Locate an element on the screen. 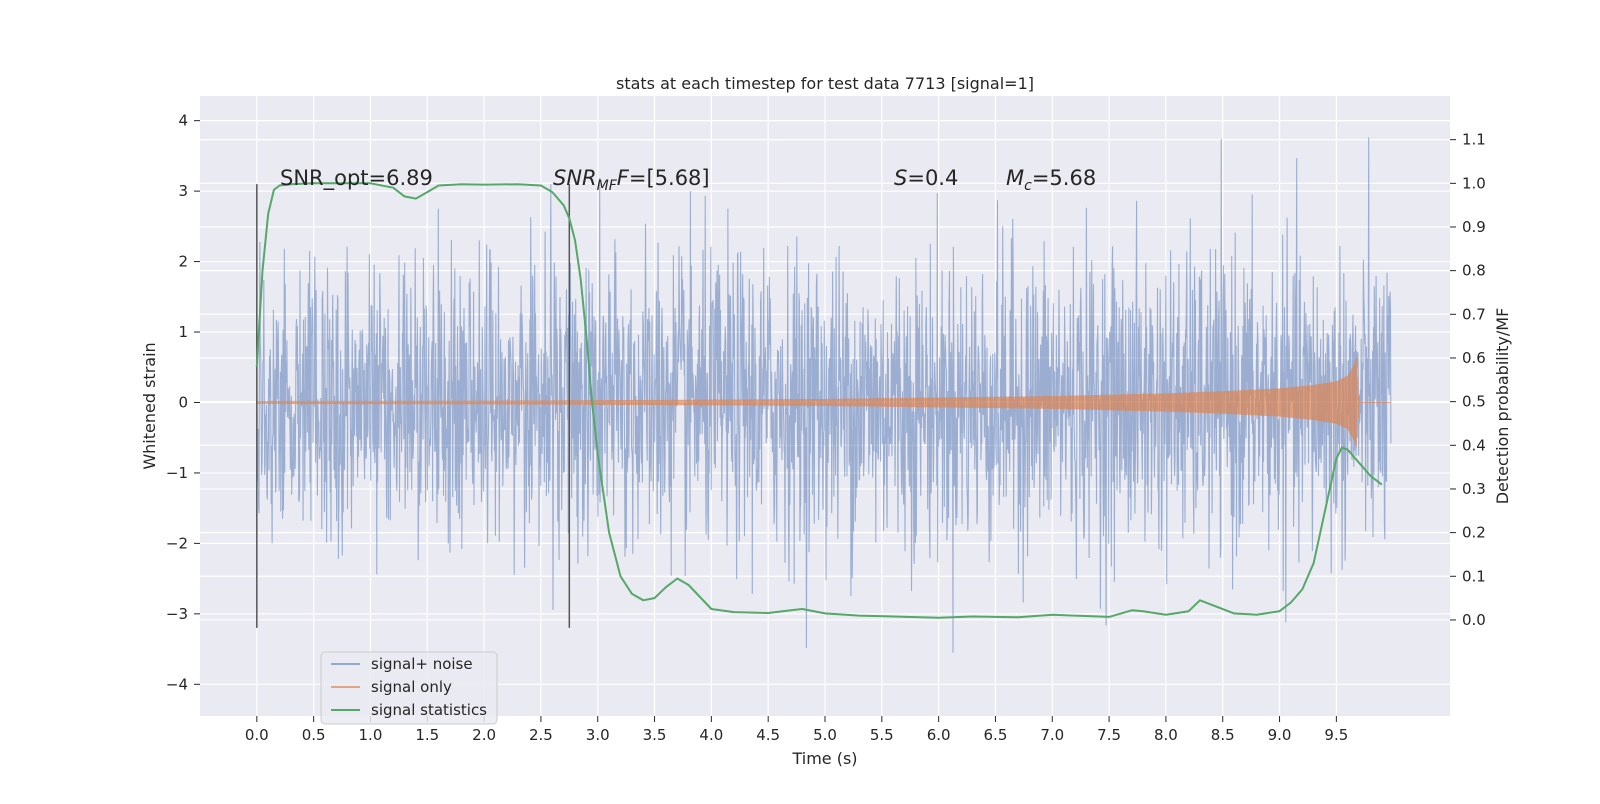  x-tick-label: 6.0 is located at coordinates (939, 735).